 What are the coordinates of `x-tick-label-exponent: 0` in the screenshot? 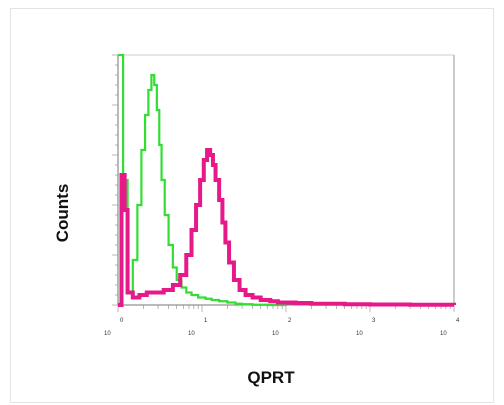 It's located at (122, 321).